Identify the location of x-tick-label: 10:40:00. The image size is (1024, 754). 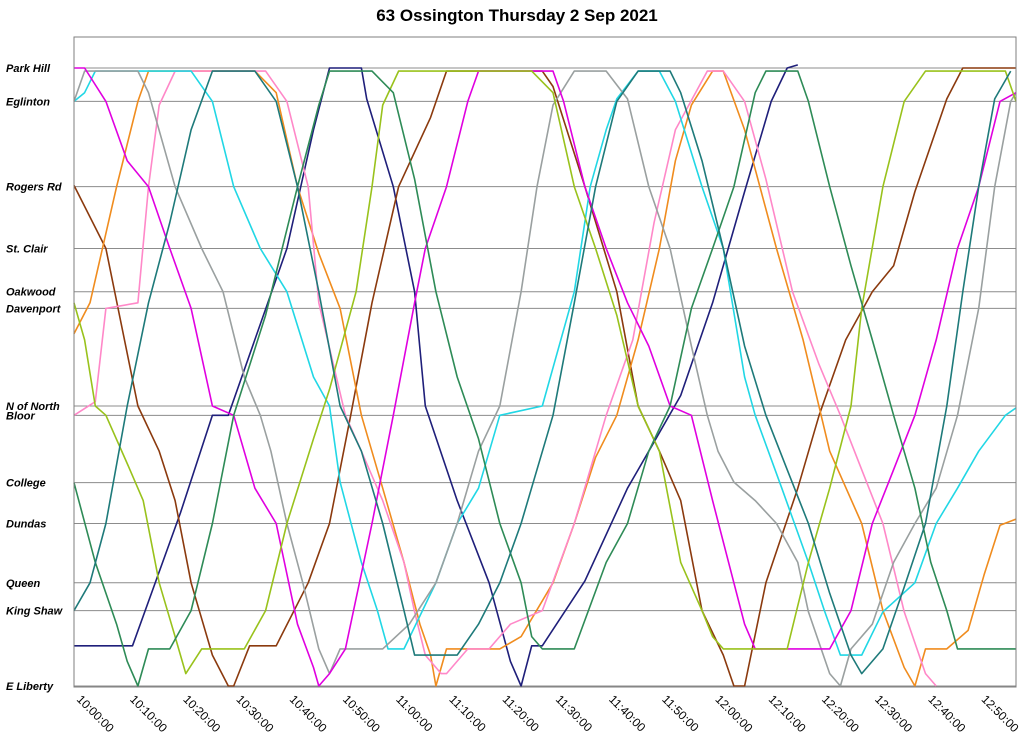
(308, 713).